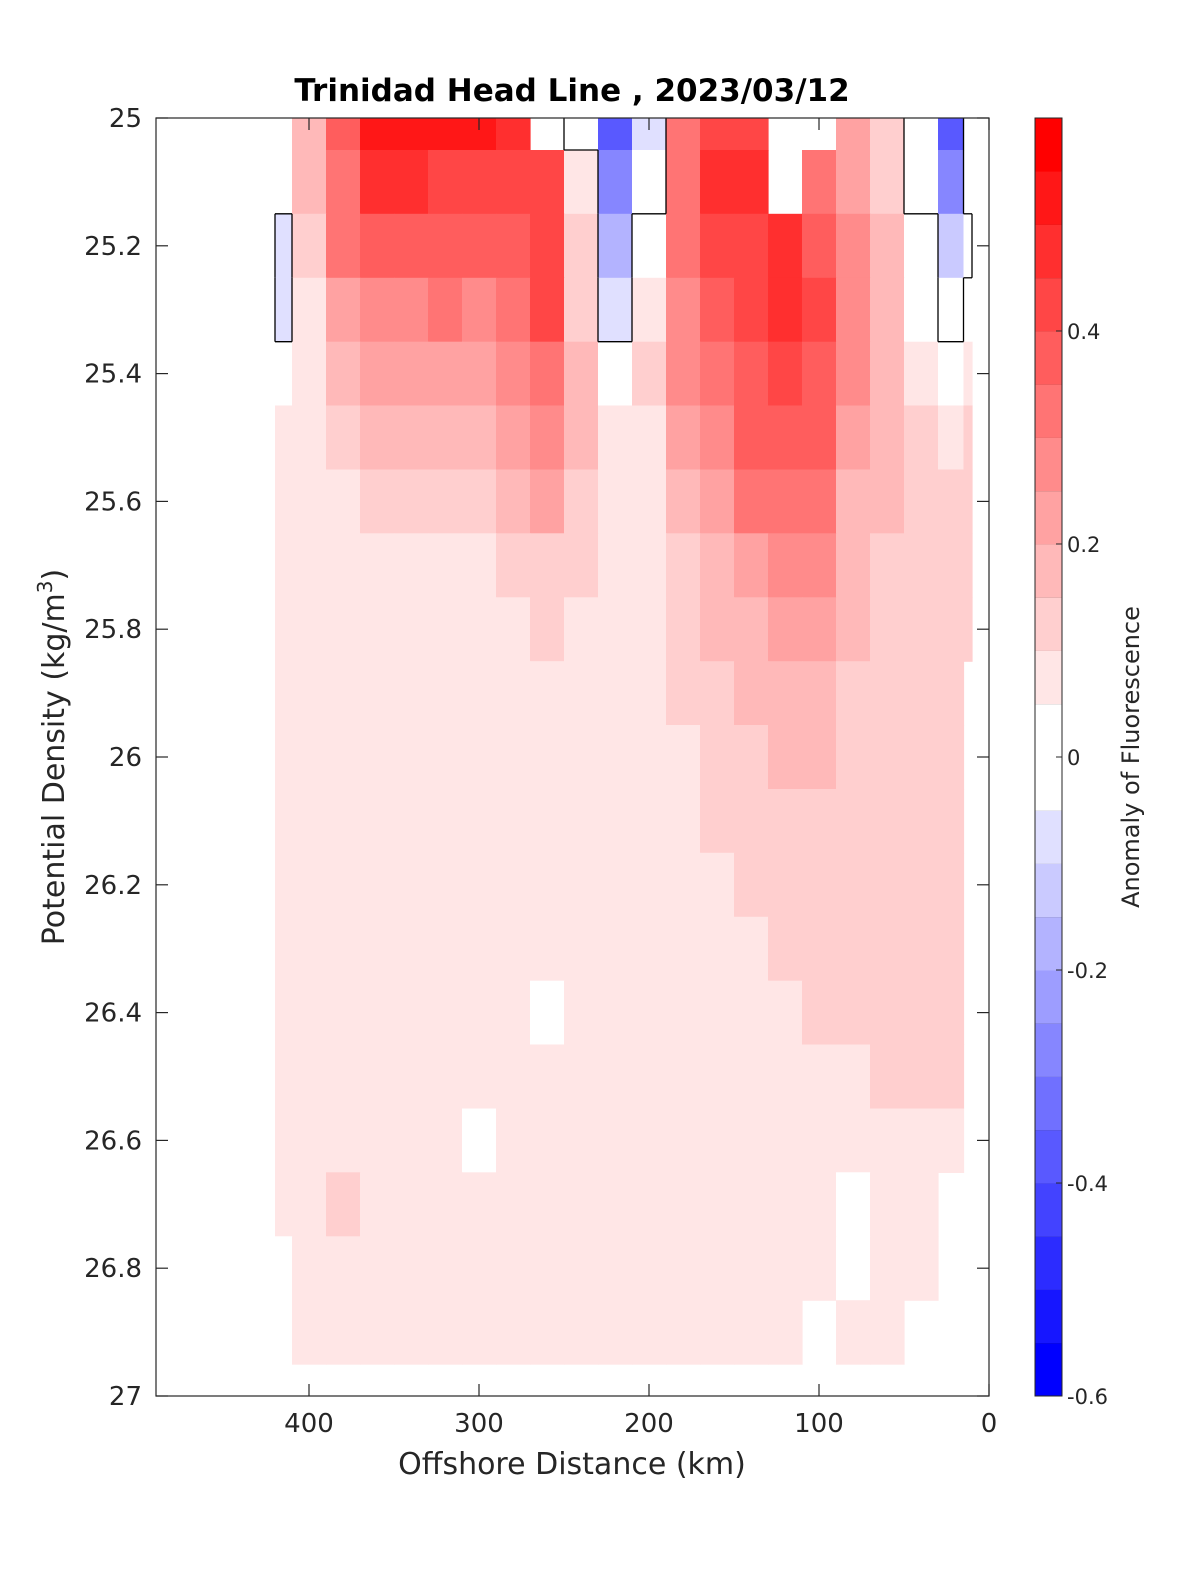 Image resolution: width=1200 pixels, height=1575 pixels. Describe the element at coordinates (1083, 332) in the screenshot. I see `colorbar-tick-label: 0.4` at that location.